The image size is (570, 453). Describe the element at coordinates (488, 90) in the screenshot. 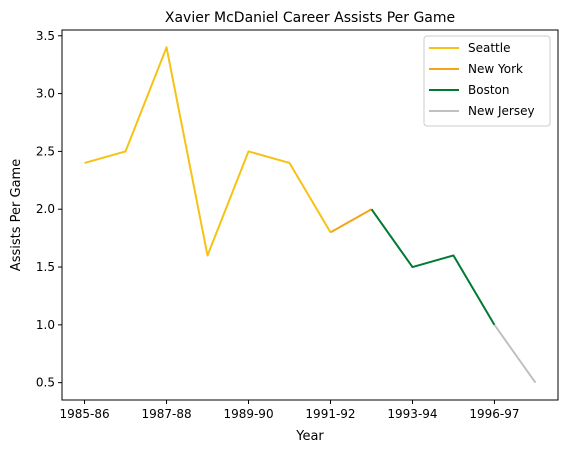

I see `legend-label: Boston` at that location.